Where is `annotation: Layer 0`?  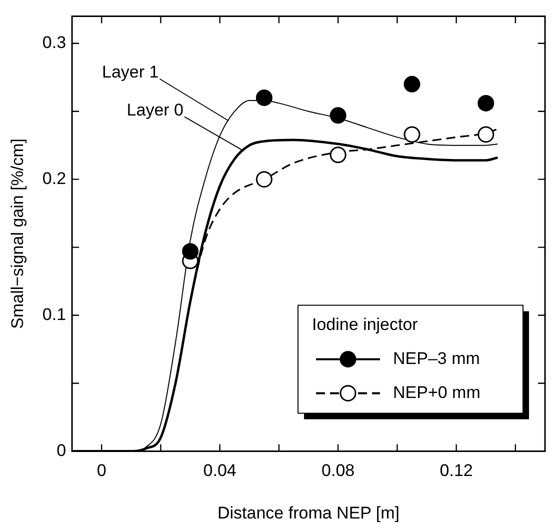 annotation: Layer 0 is located at coordinates (155, 110).